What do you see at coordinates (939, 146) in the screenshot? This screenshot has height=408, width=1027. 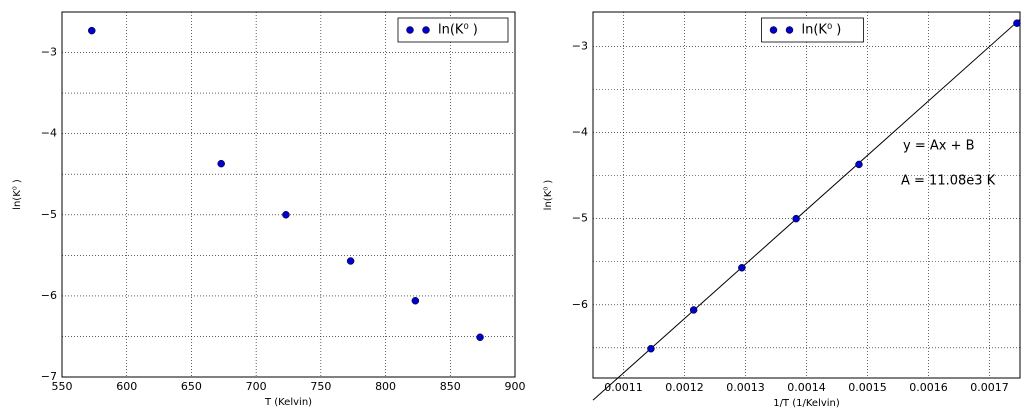 I see `annotation: y = Ax + B` at bounding box center [939, 146].